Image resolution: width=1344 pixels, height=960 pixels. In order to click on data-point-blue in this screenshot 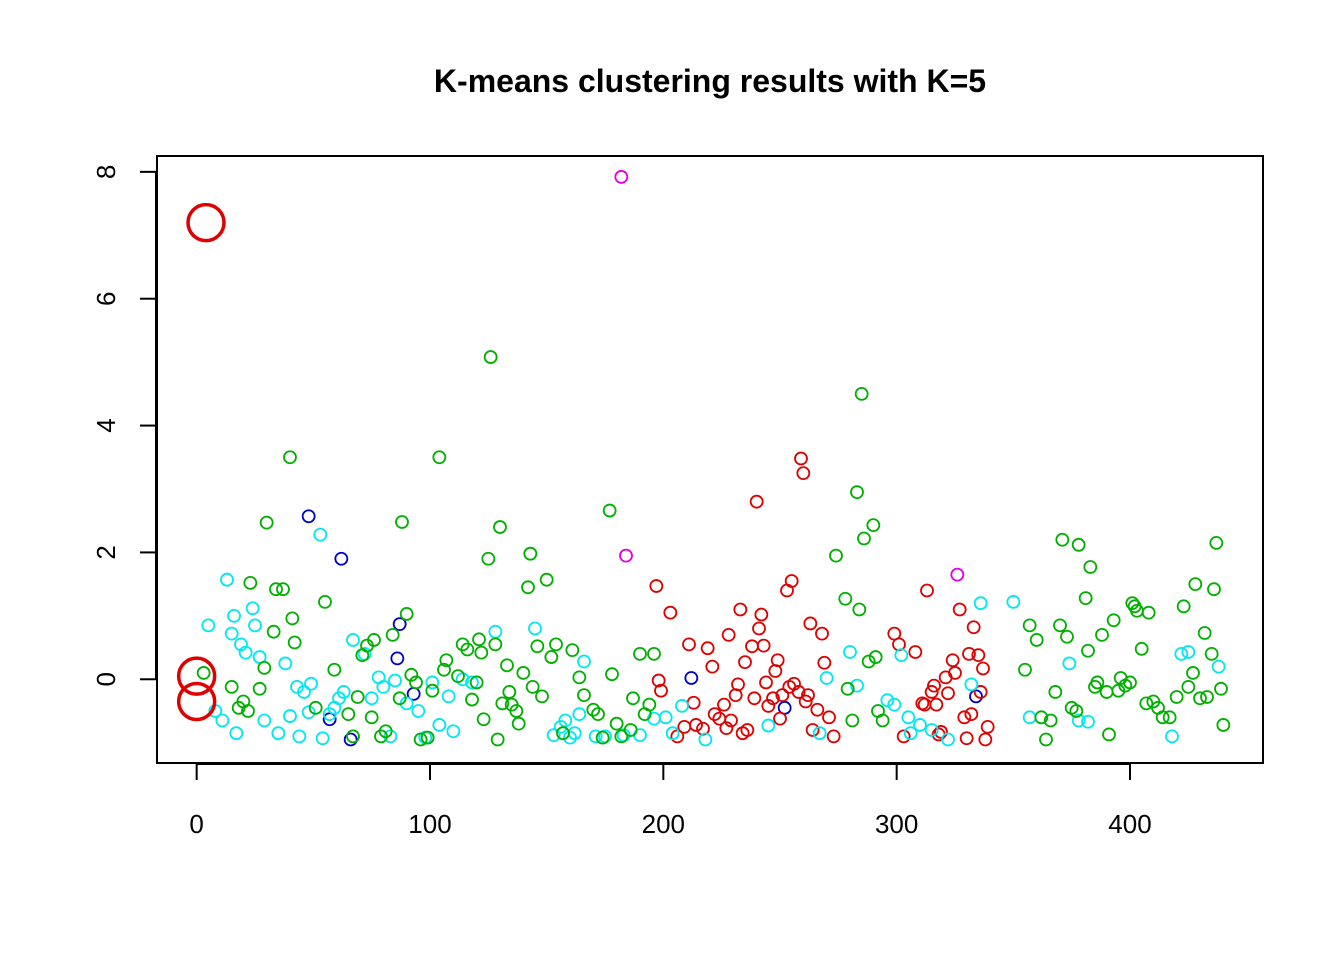, I will do `click(976, 696)`.